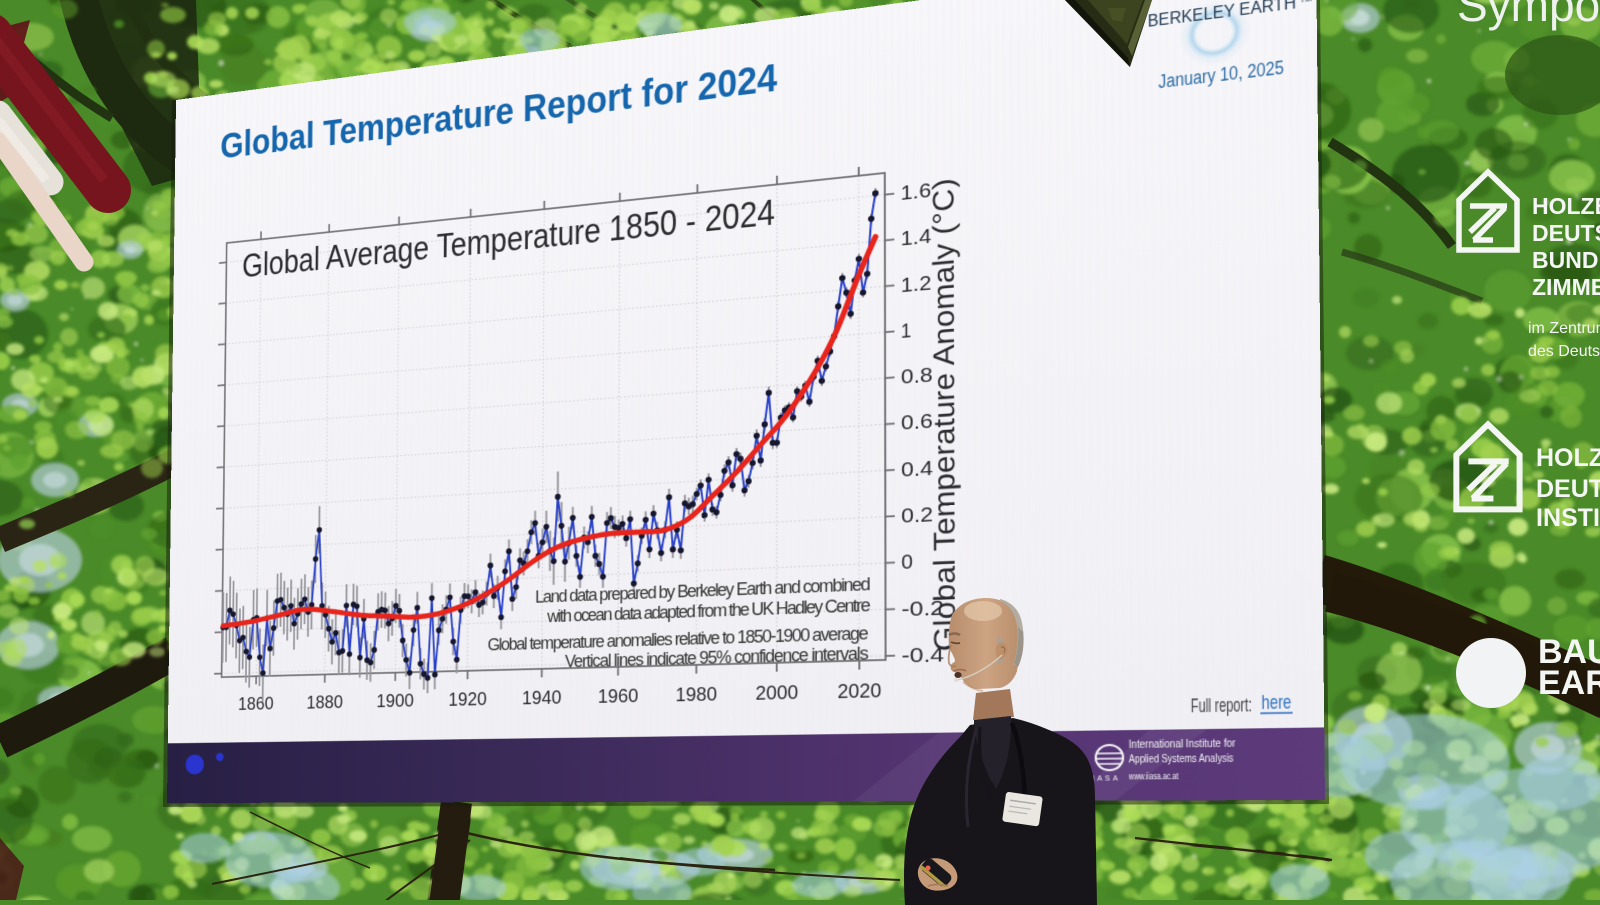 The width and height of the screenshot is (1600, 905). What do you see at coordinates (395, 700) in the screenshot?
I see `svg-text: 1900` at bounding box center [395, 700].